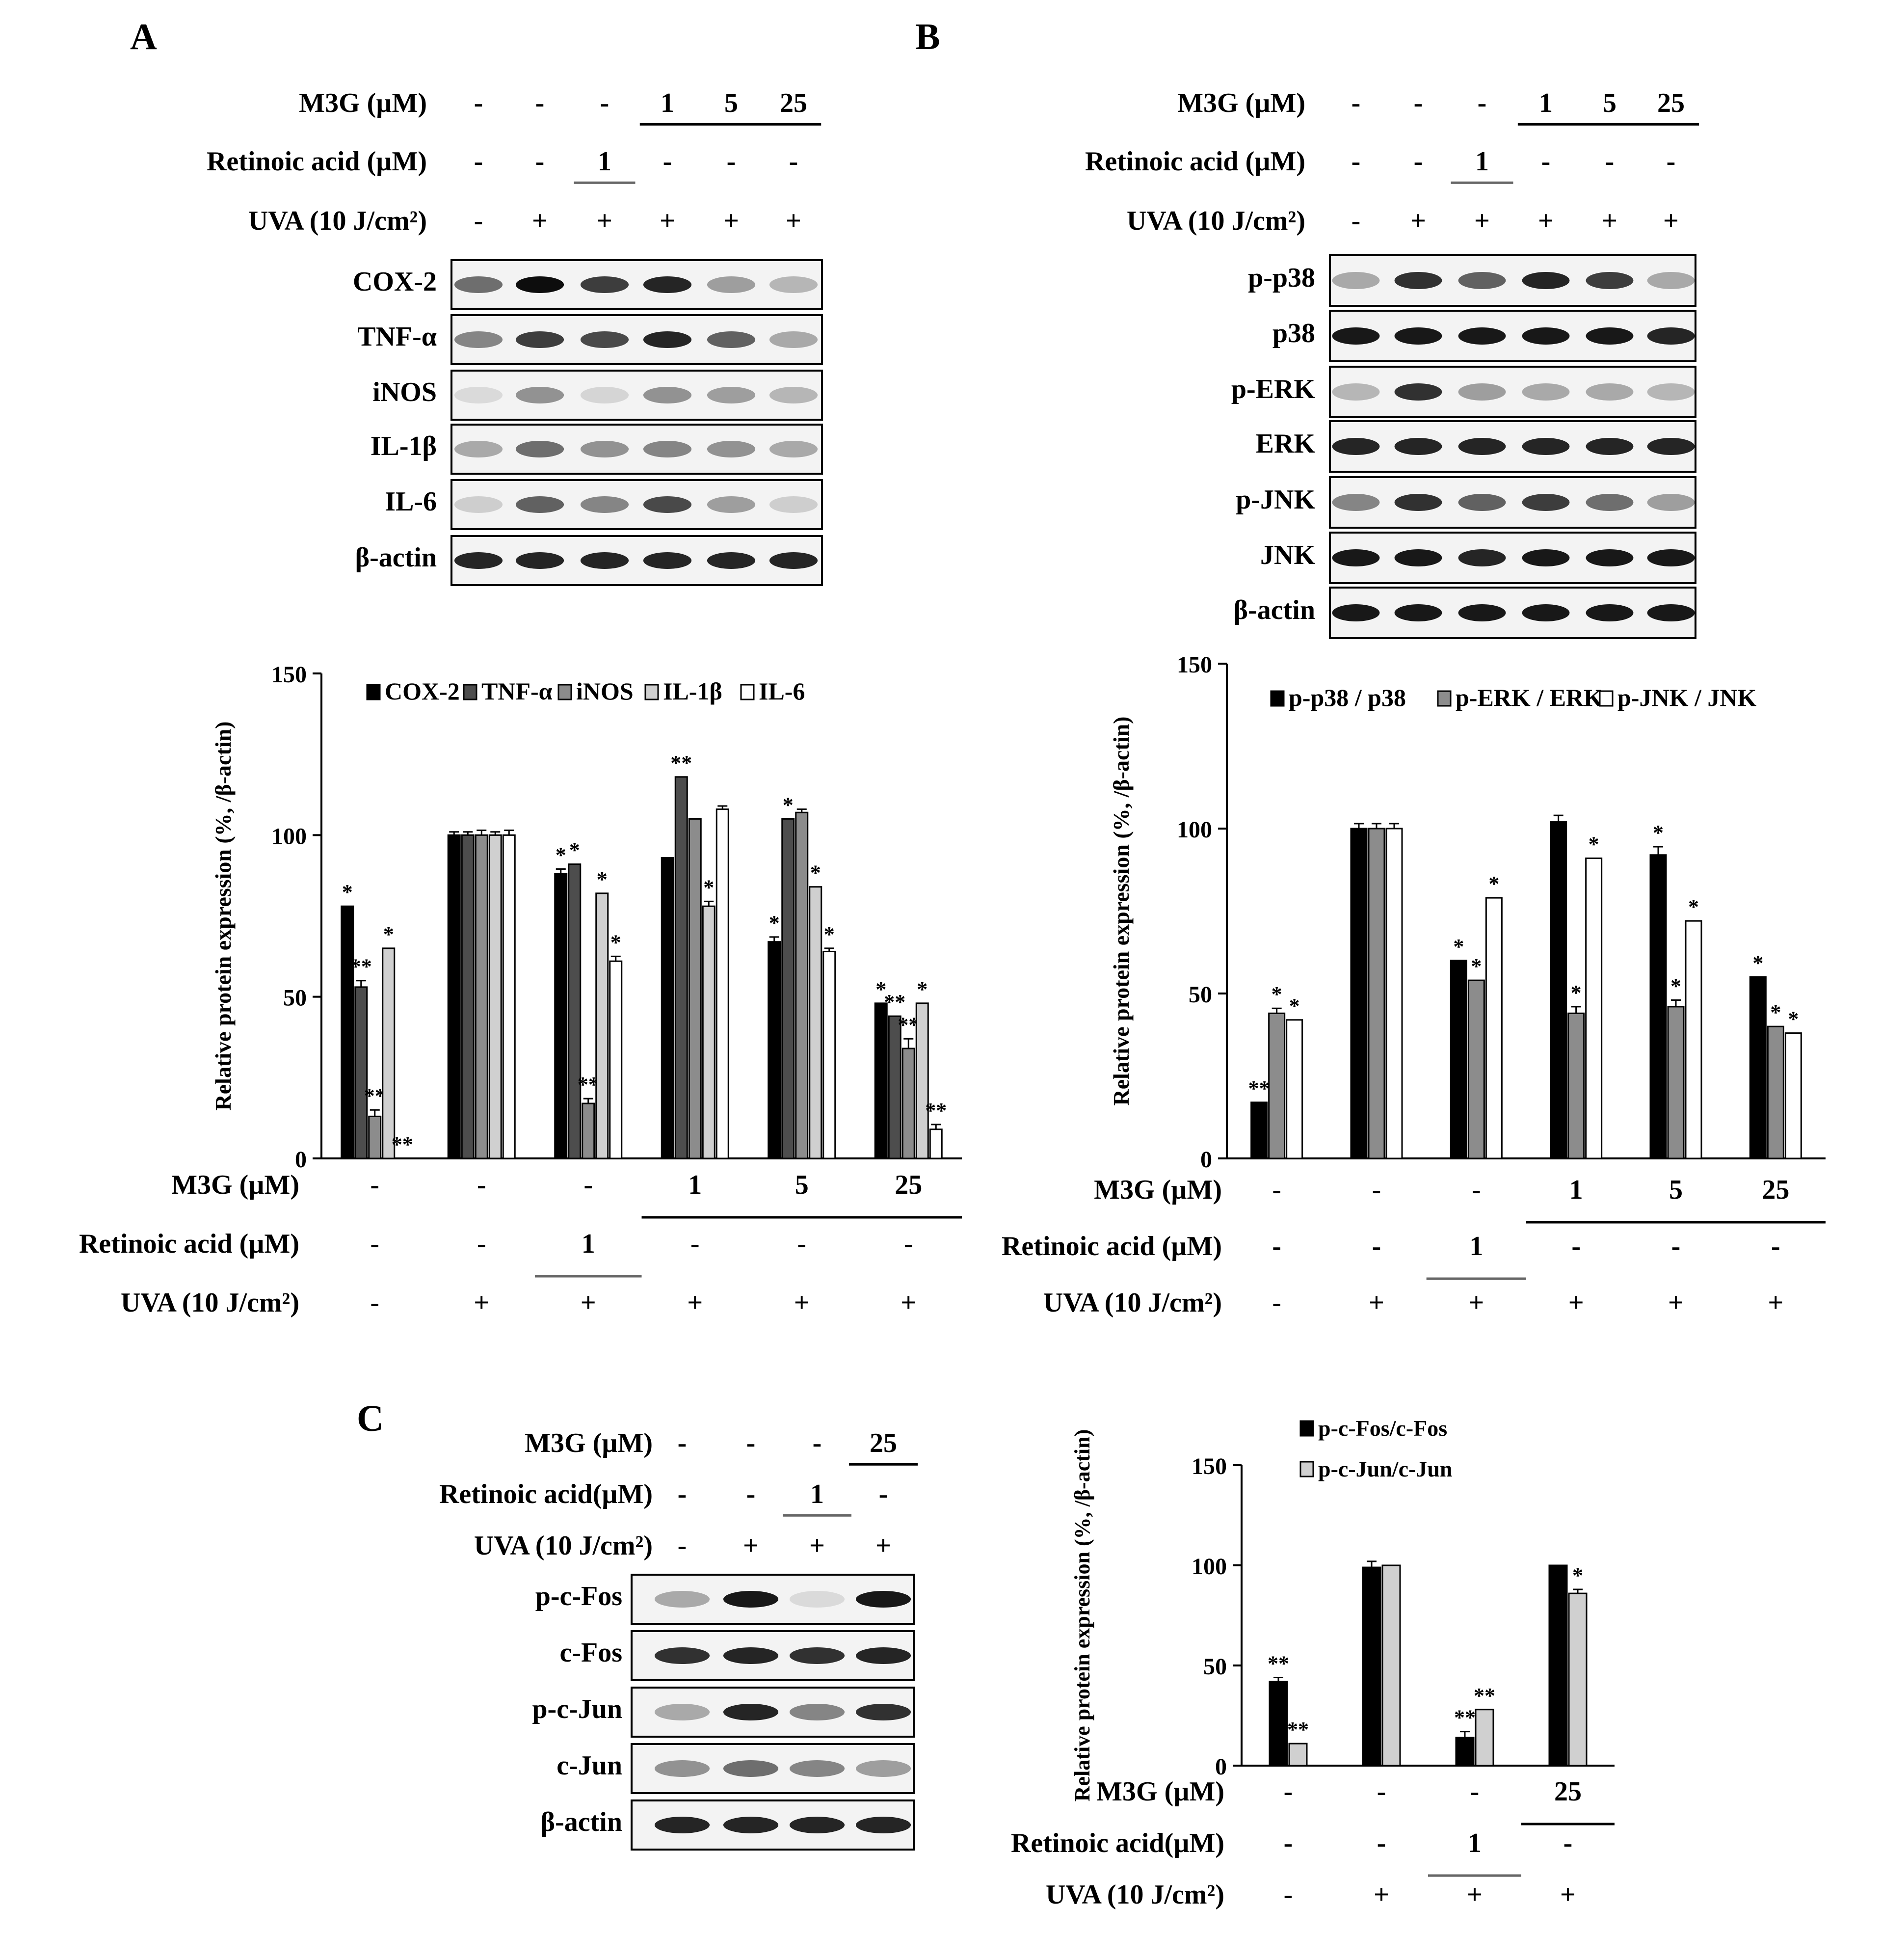  Describe the element at coordinates (1476, 1247) in the screenshot. I see `treatment-value: 1` at that location.